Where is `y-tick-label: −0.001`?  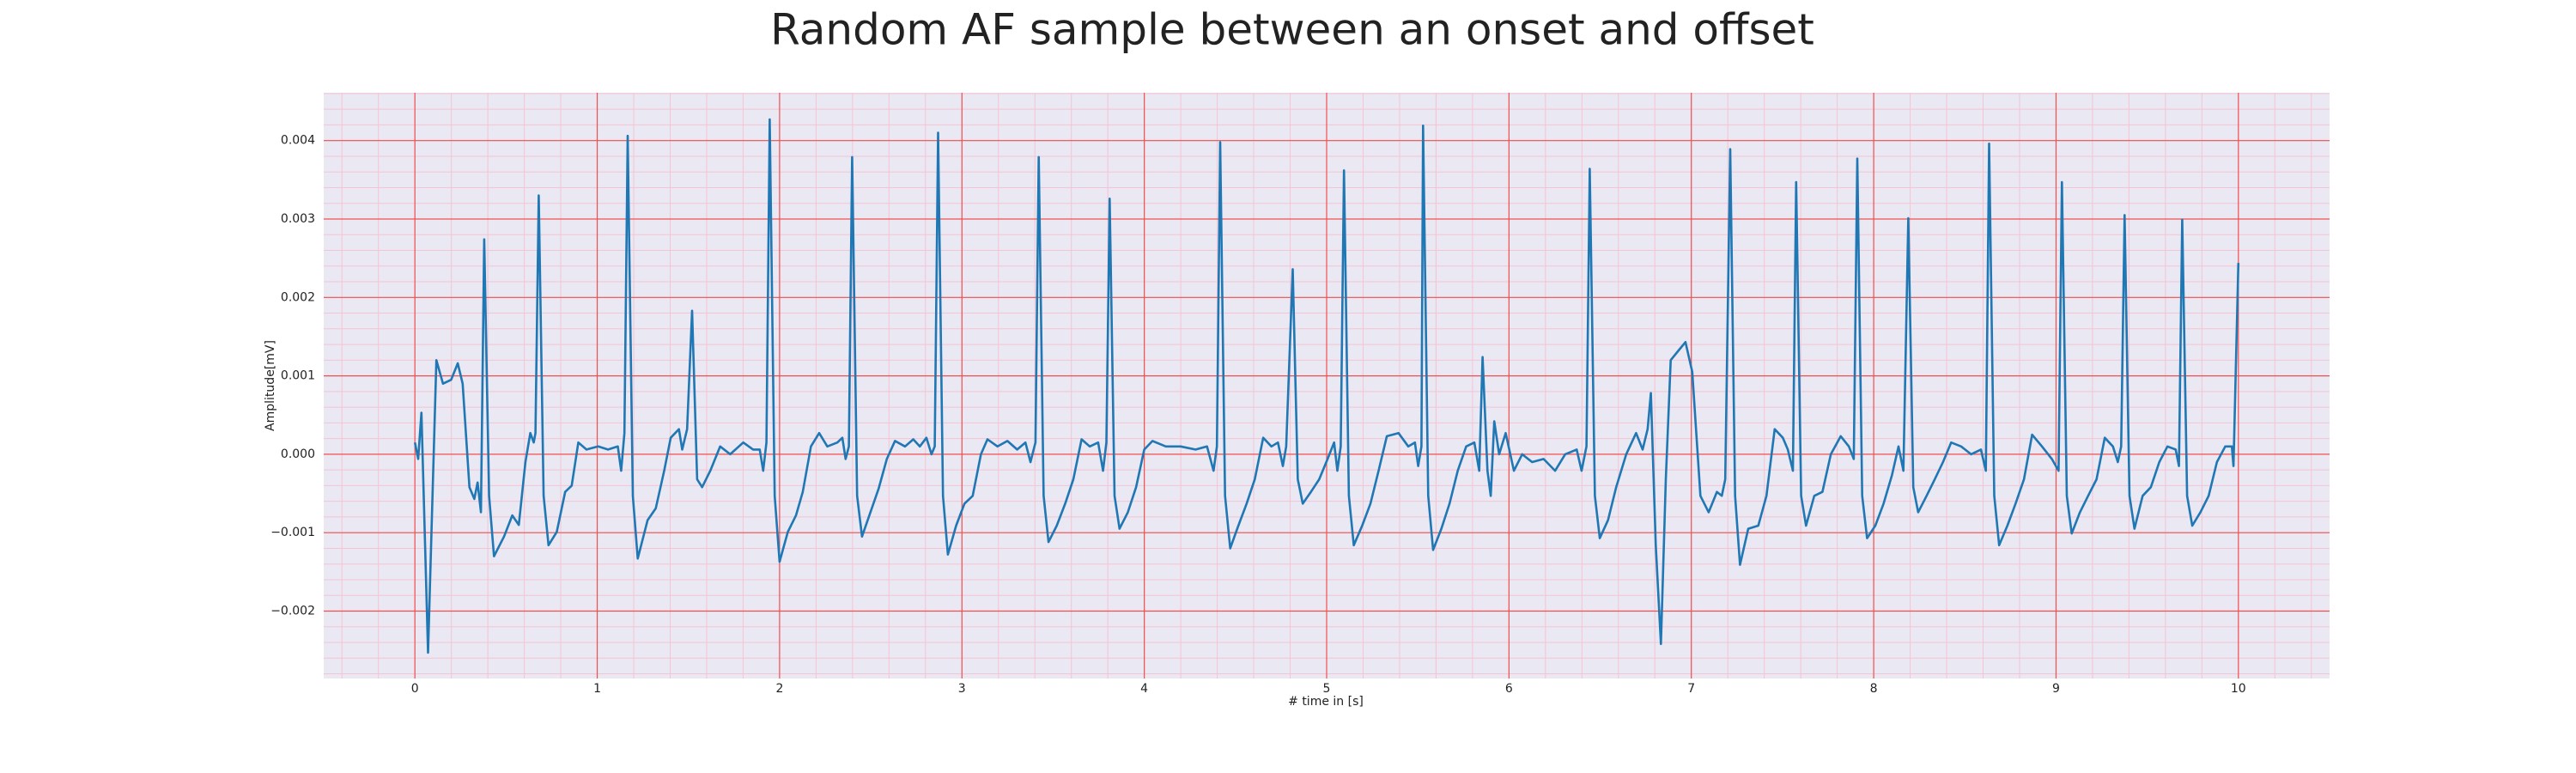
y-tick-label: −0.001 is located at coordinates (292, 532).